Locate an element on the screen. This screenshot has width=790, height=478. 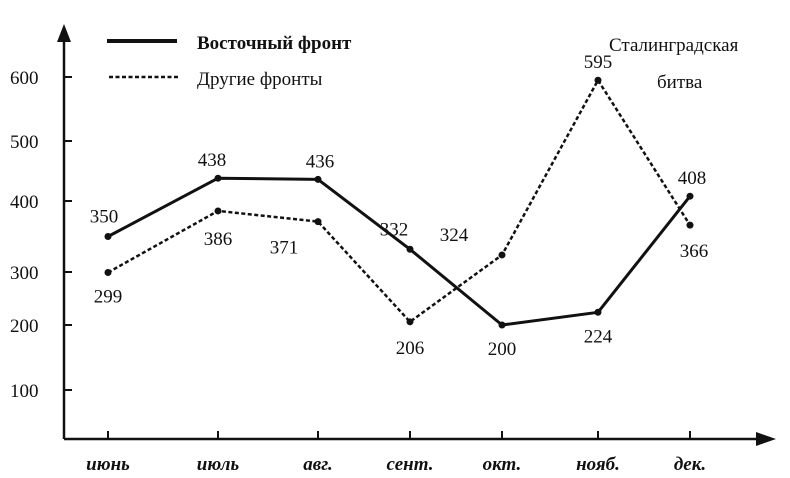
y-tick-label: 400 is located at coordinates (24, 202).